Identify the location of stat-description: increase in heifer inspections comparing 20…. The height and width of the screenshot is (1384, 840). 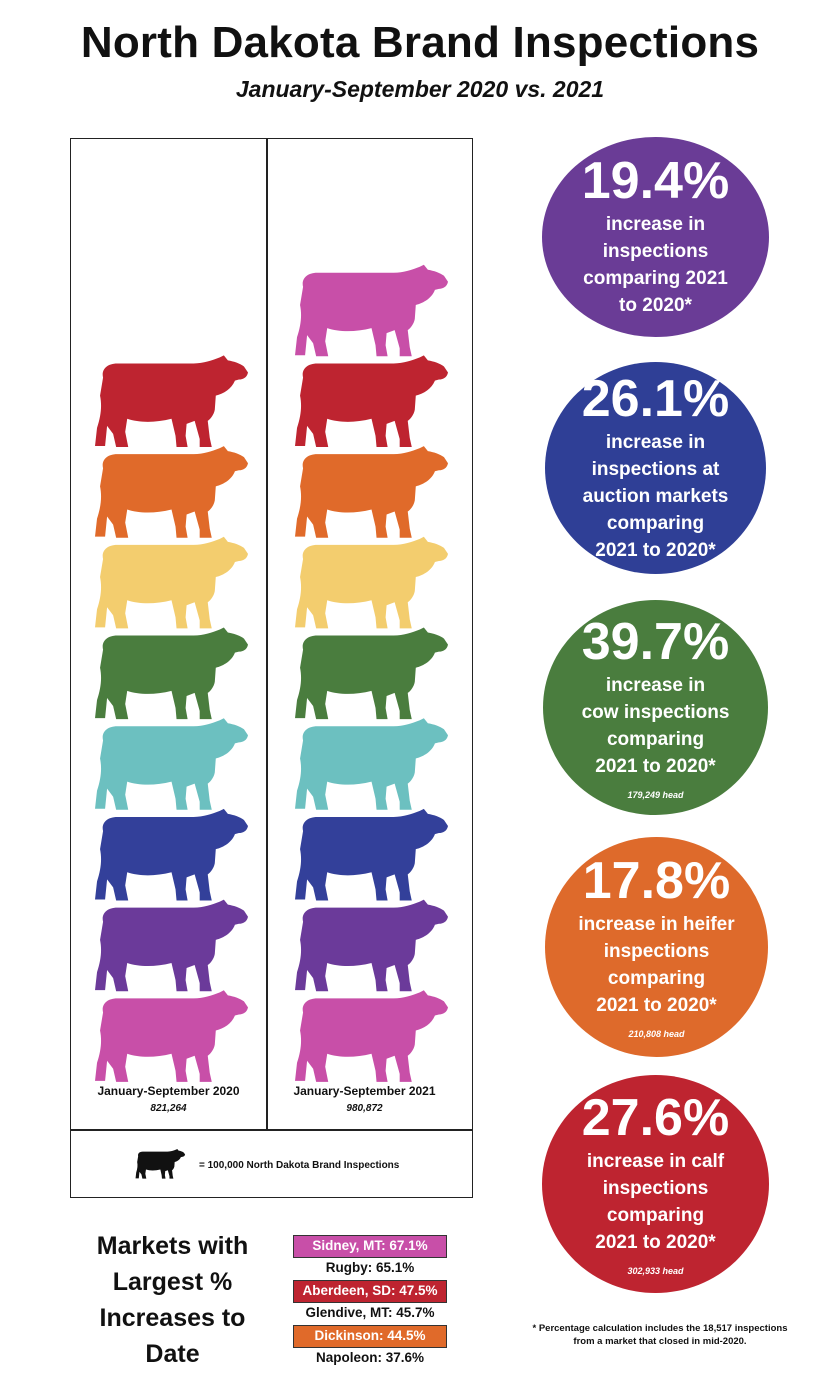
(656, 965).